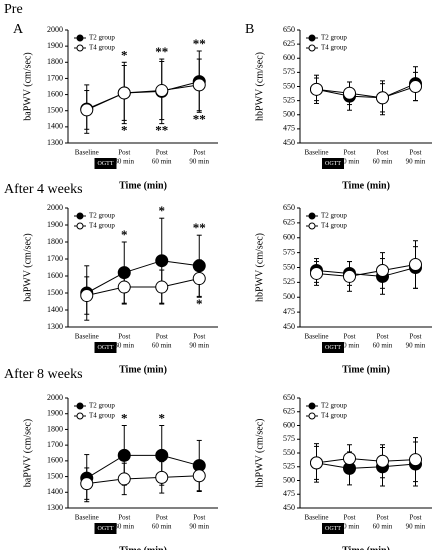 The width and height of the screenshot is (446, 550). What do you see at coordinates (289, 266) in the screenshot?
I see `y-tick-label: 550` at bounding box center [289, 266].